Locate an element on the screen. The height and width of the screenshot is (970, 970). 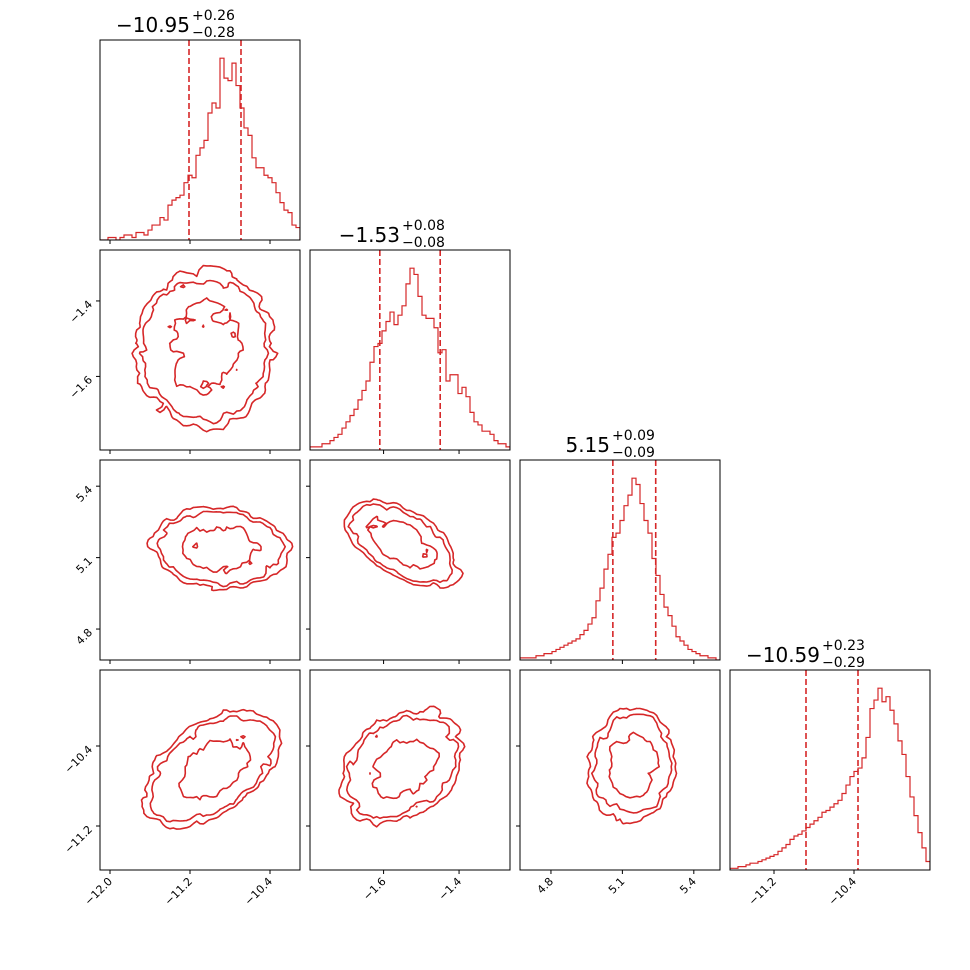
y-tick-label-2-1: 5.1 is located at coordinates (85, 566).